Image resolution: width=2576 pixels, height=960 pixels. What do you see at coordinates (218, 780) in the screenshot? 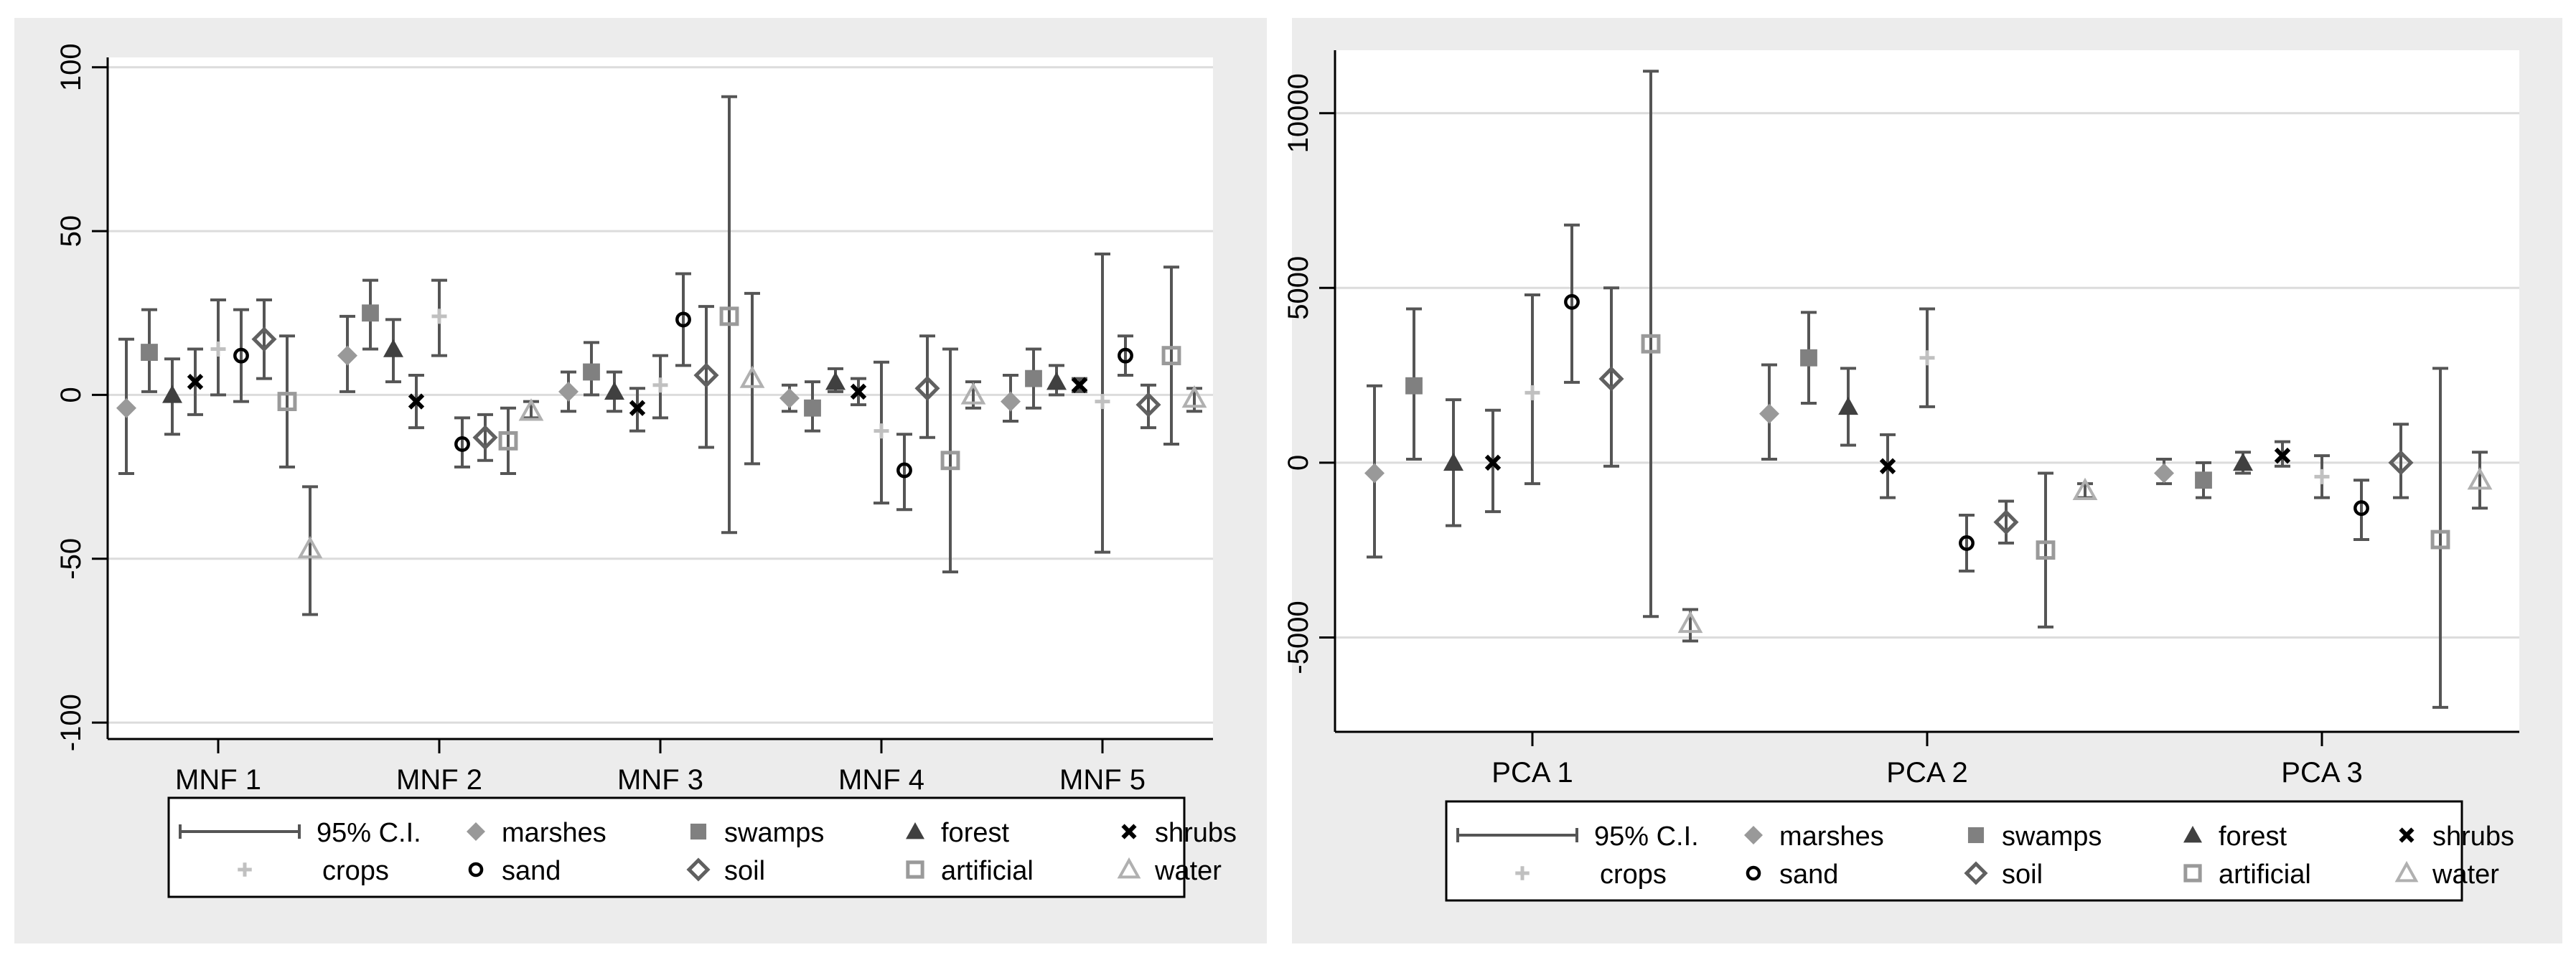
I see `x-tick-label: MNF 1` at bounding box center [218, 780].